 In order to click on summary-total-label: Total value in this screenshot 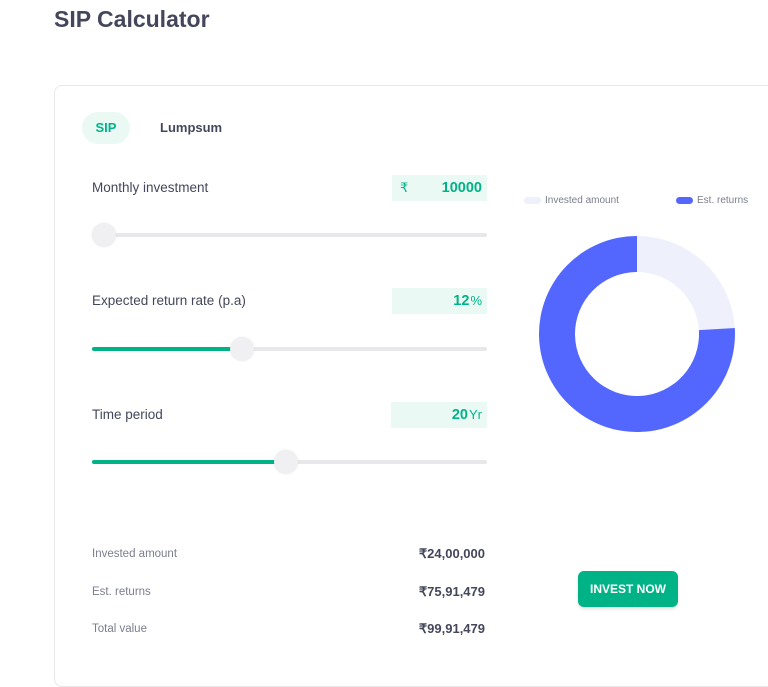, I will do `click(119, 629)`.